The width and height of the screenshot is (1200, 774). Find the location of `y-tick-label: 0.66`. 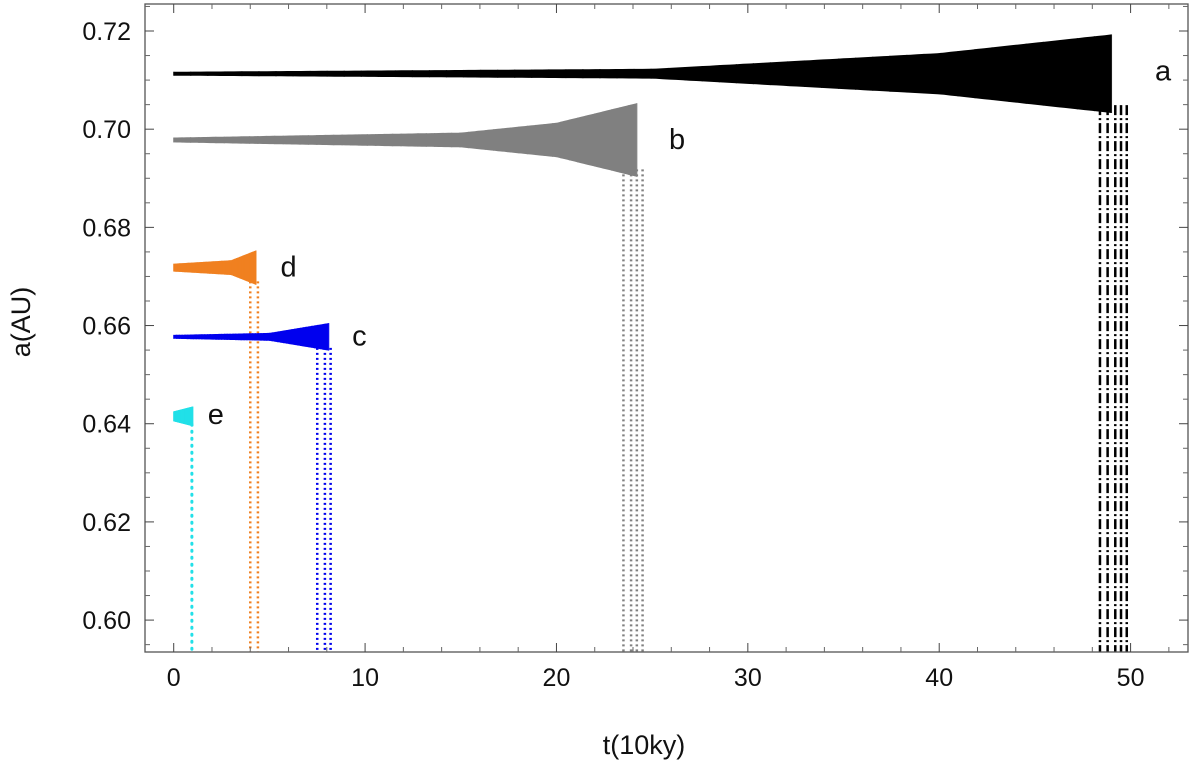

y-tick-label: 0.66 is located at coordinates (106, 327).